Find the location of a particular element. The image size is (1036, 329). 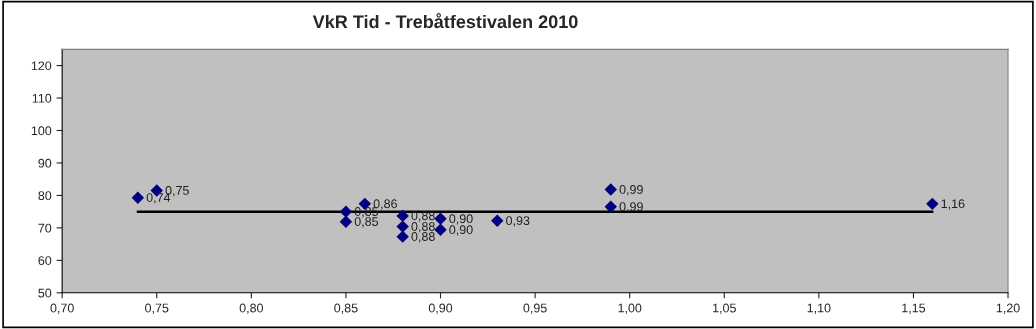

annotation: 0,99 is located at coordinates (631, 190).